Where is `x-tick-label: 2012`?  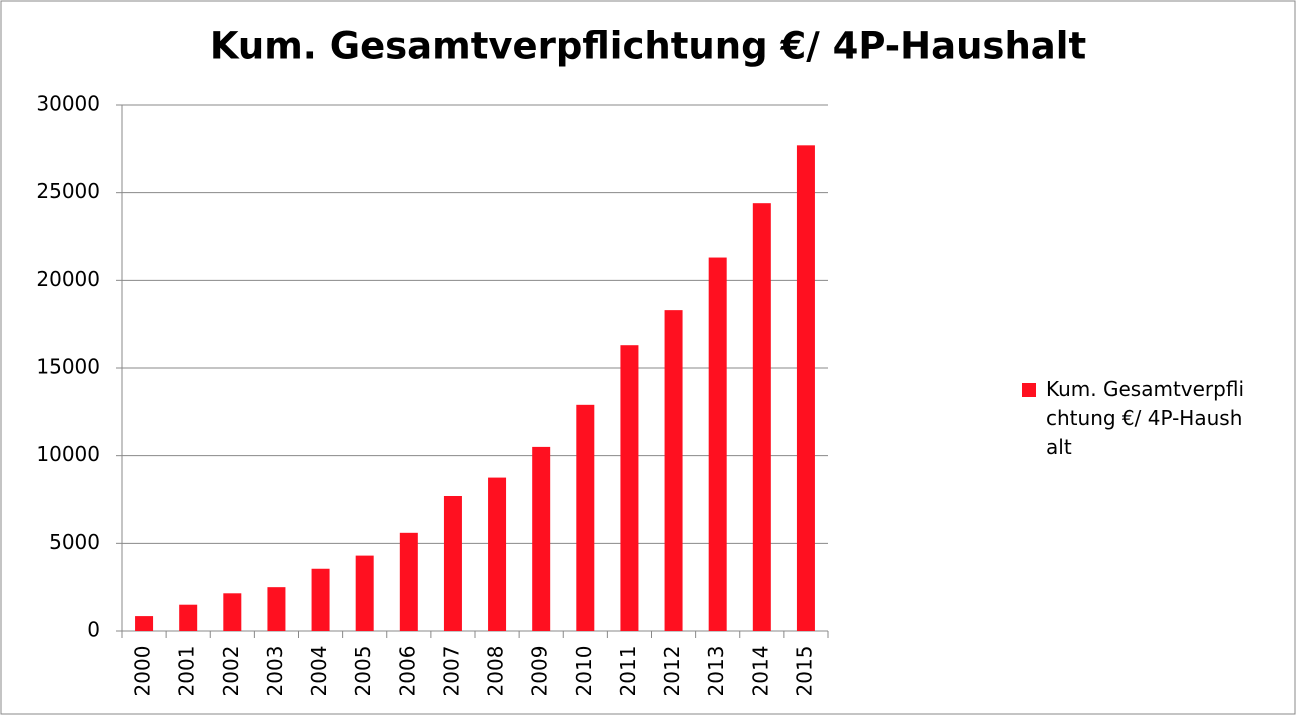 x-tick-label: 2012 is located at coordinates (672, 671).